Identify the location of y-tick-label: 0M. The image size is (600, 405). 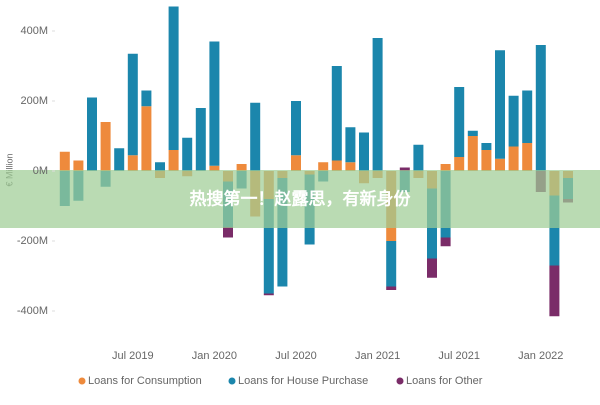
(40, 171).